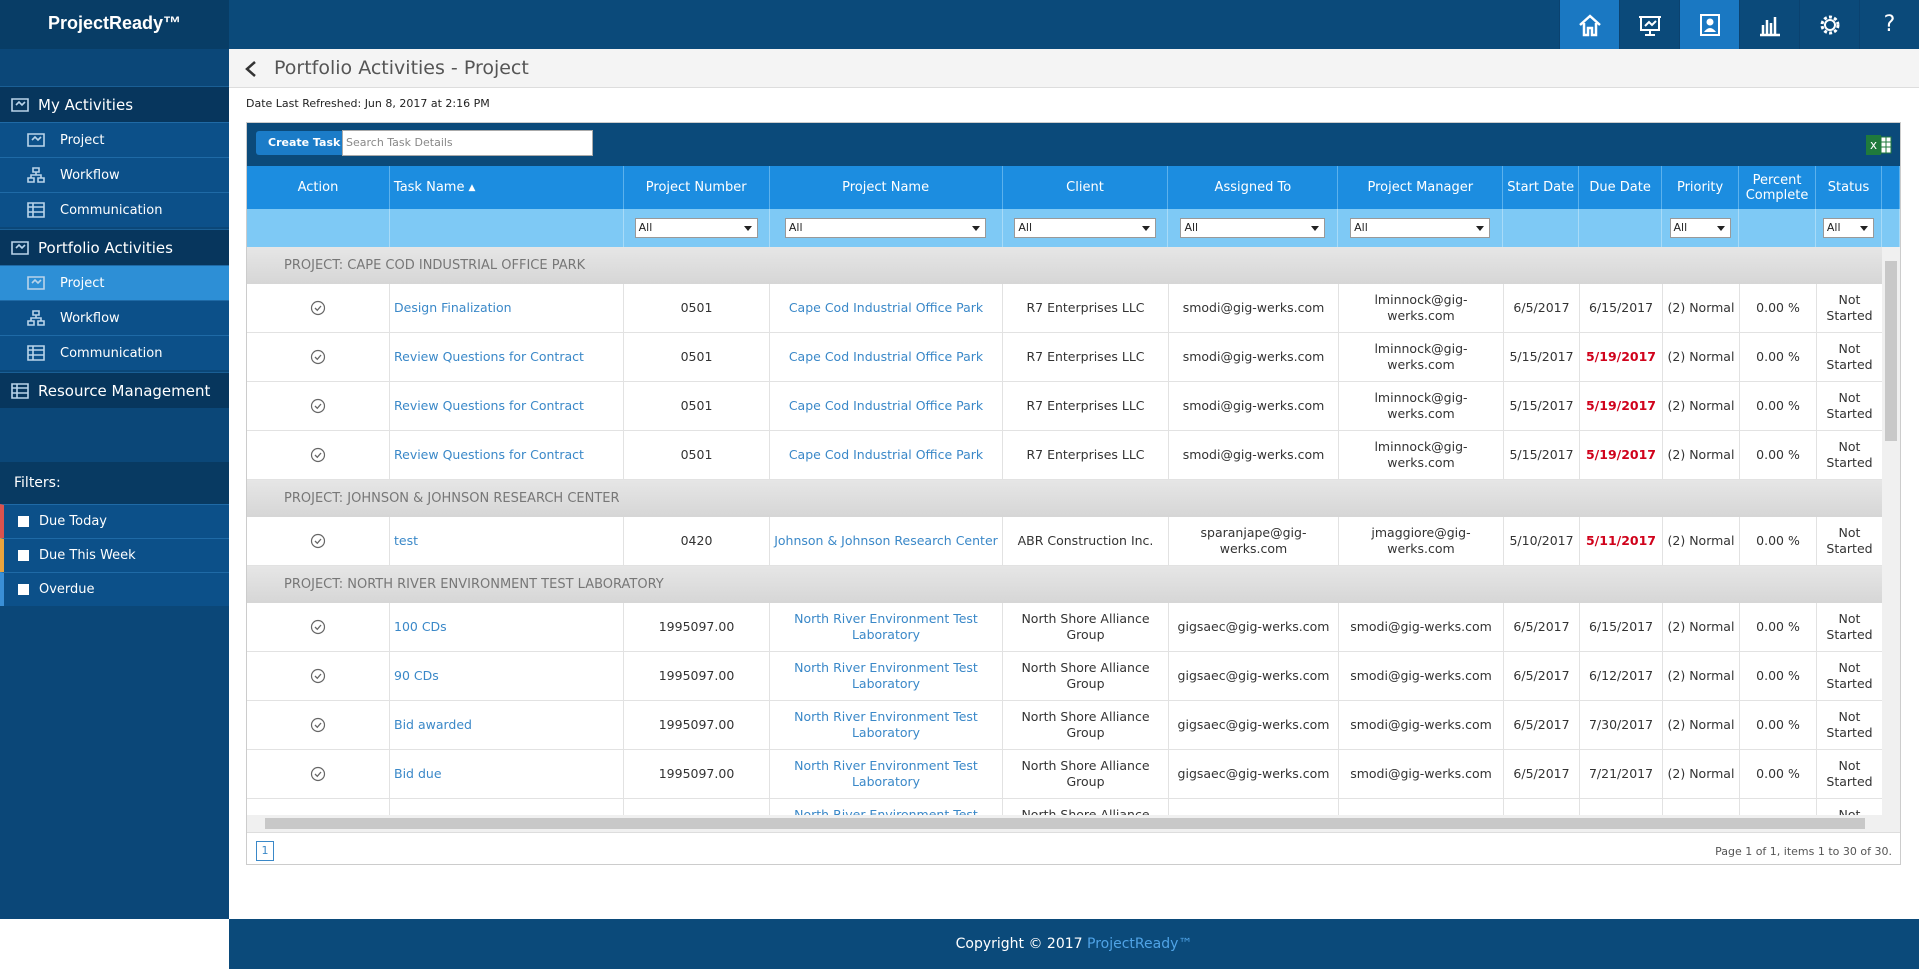 The image size is (1919, 969). What do you see at coordinates (1073, 823) in the screenshot?
I see `horizontal-scrollbar` at bounding box center [1073, 823].